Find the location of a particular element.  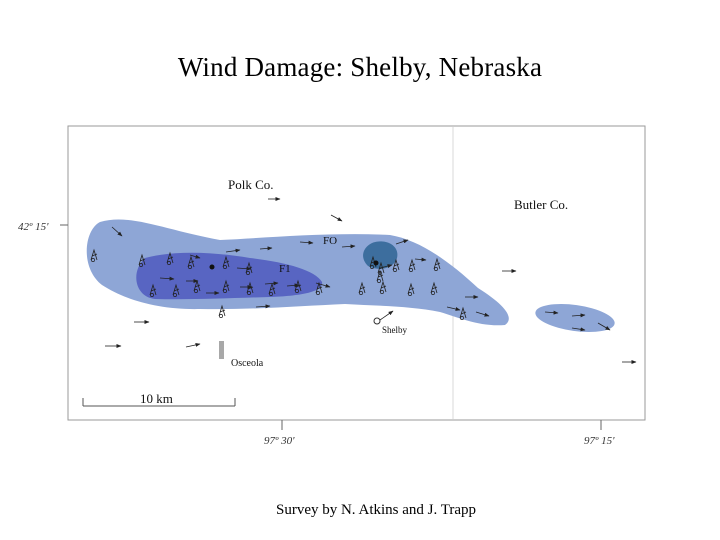

scale-bar is located at coordinates (159, 402).